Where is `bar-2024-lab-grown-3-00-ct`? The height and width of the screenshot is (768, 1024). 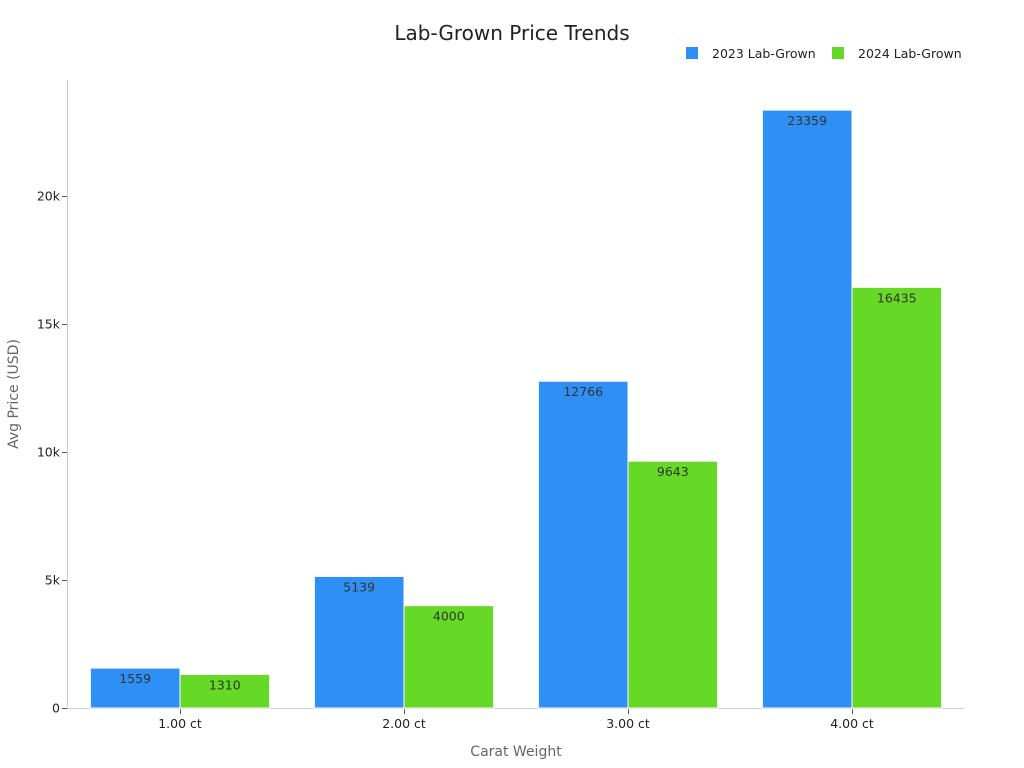 bar-2024-lab-grown-3-00-ct is located at coordinates (673, 584).